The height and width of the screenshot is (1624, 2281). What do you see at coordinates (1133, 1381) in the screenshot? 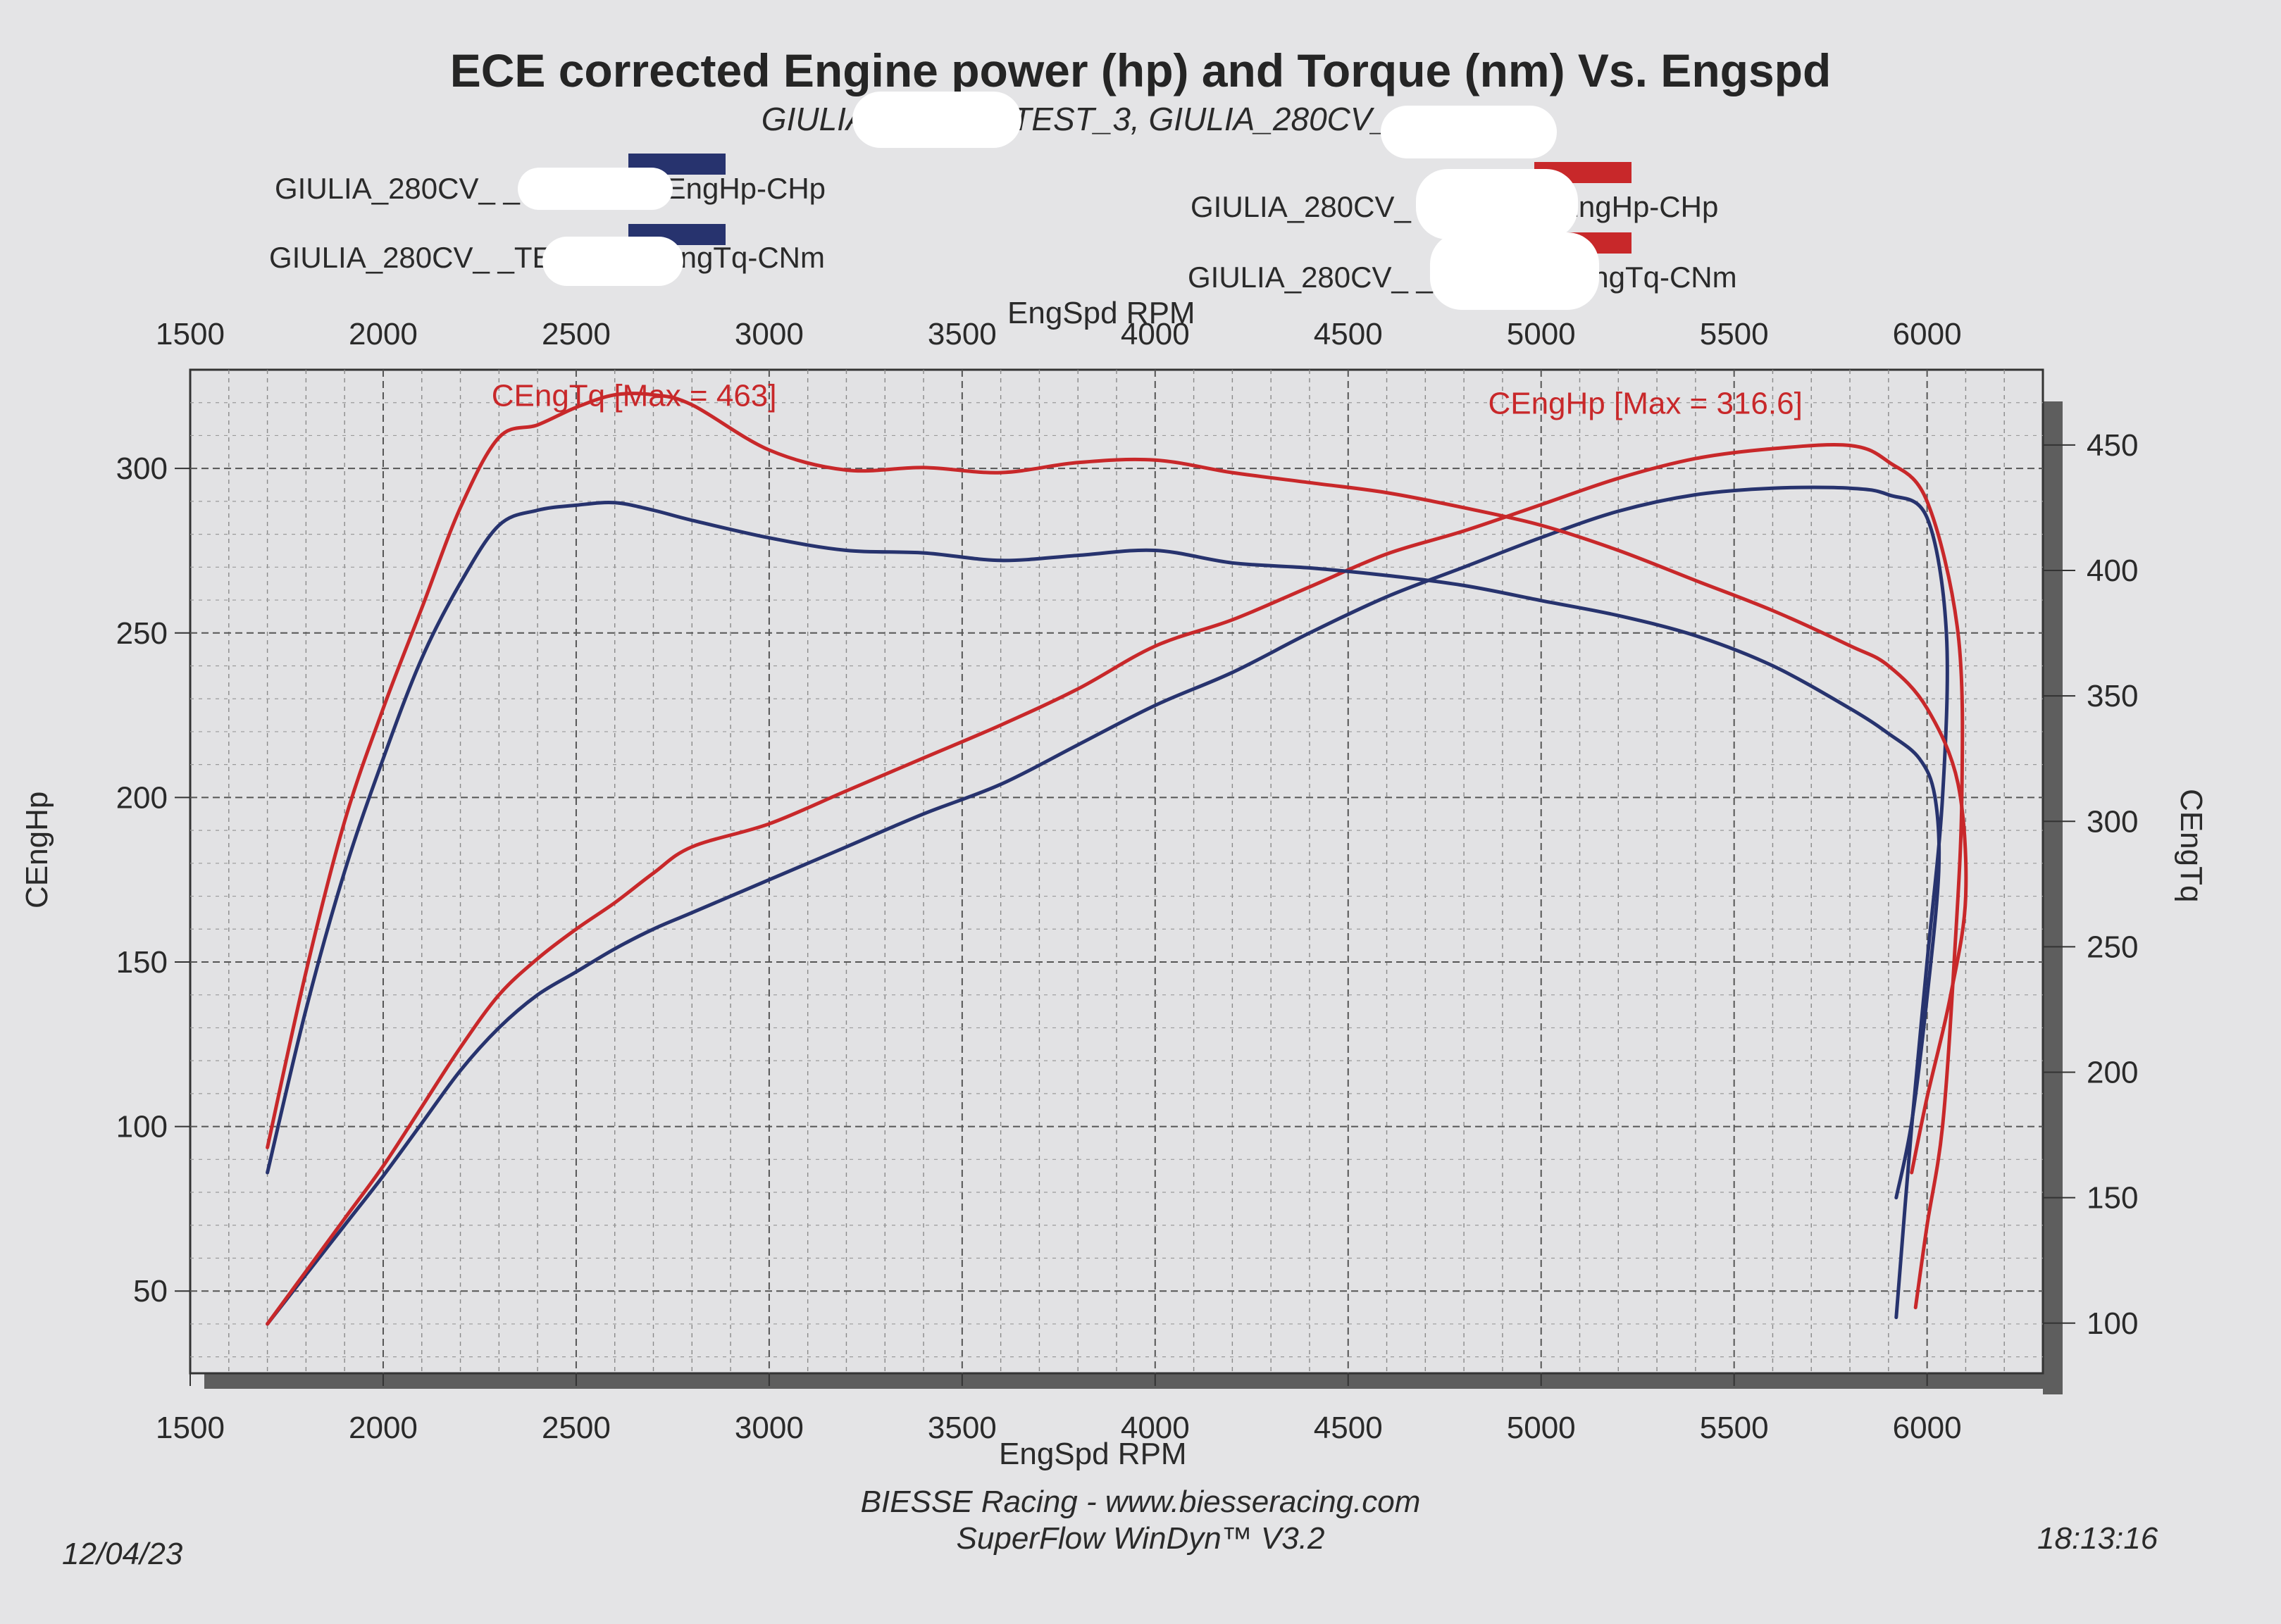
I see `plot-shadow-bottom` at bounding box center [1133, 1381].